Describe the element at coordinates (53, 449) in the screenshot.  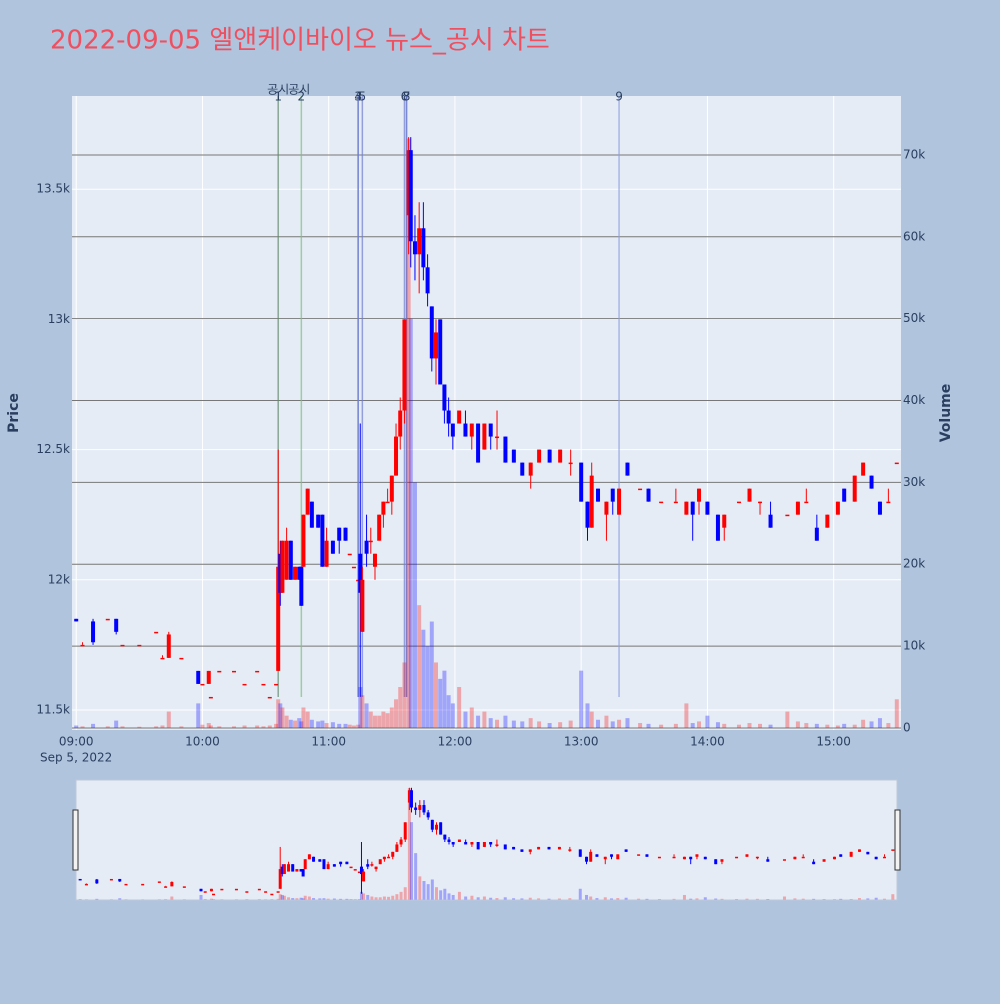
I see `y-tick-label: 12.5k` at that location.